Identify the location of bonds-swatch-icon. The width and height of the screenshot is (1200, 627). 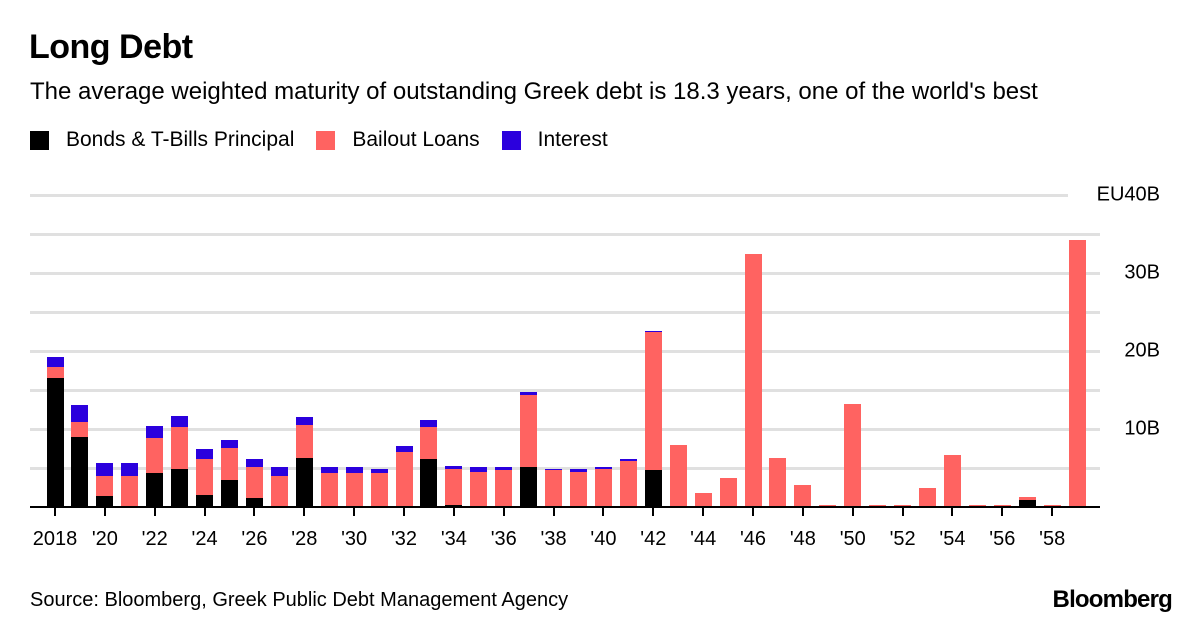
(39, 140).